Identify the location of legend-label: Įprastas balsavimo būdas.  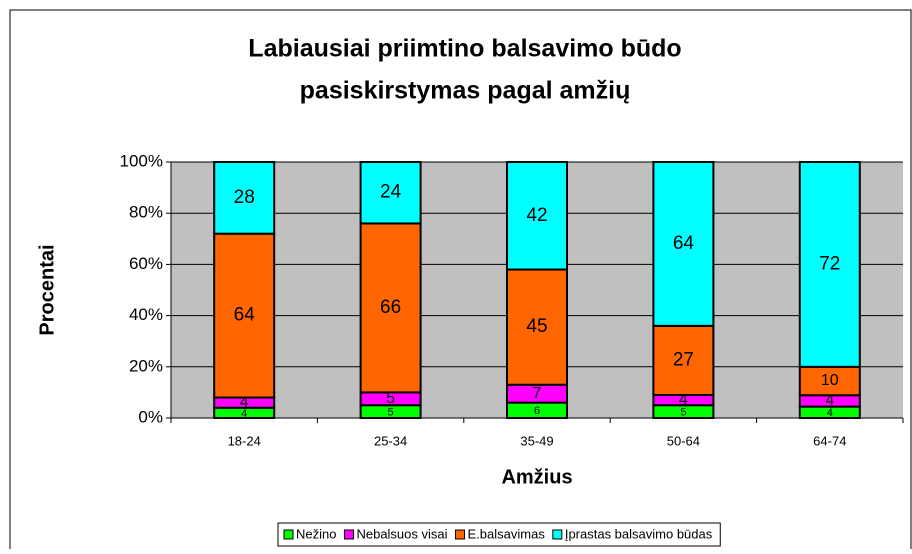
(639, 533).